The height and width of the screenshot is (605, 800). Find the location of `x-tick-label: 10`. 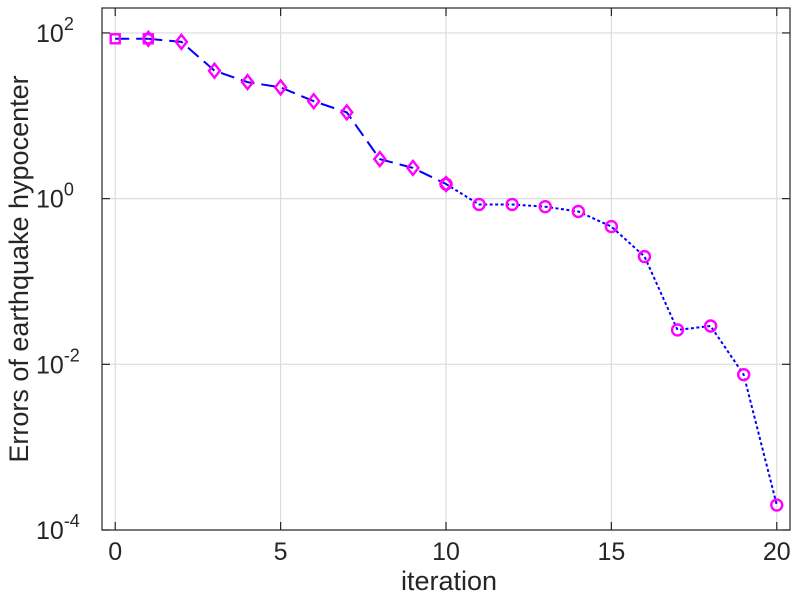

x-tick-label: 10 is located at coordinates (446, 552).